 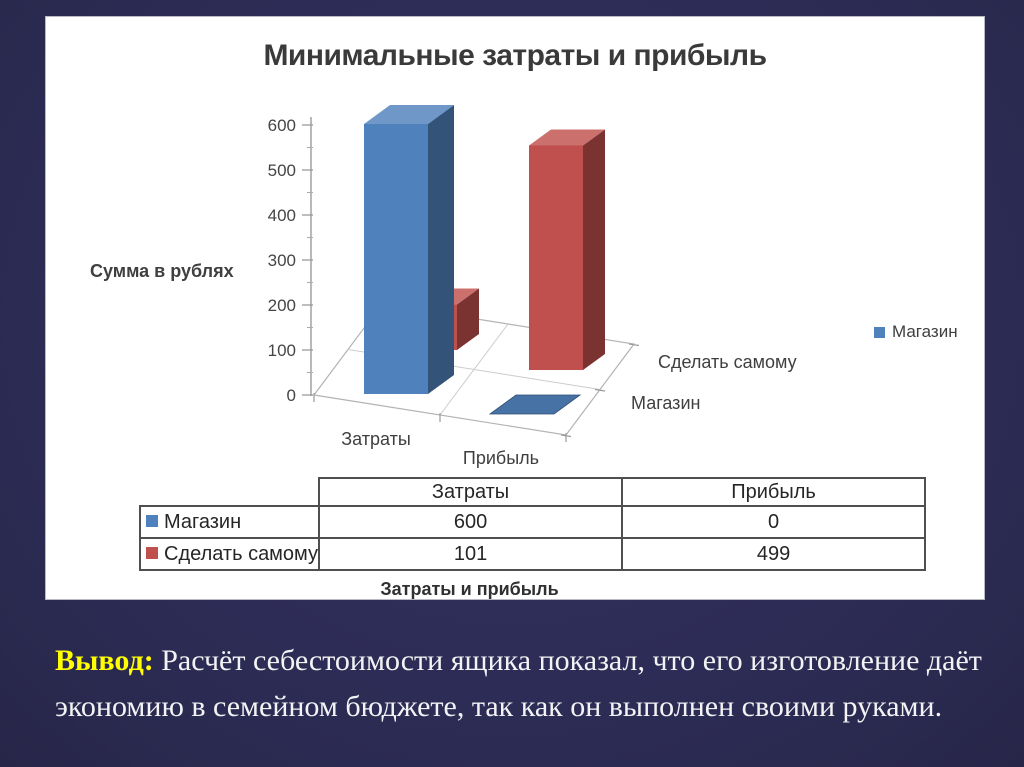 I want to click on table-row-label: Сделать самому, so click(x=229, y=554).